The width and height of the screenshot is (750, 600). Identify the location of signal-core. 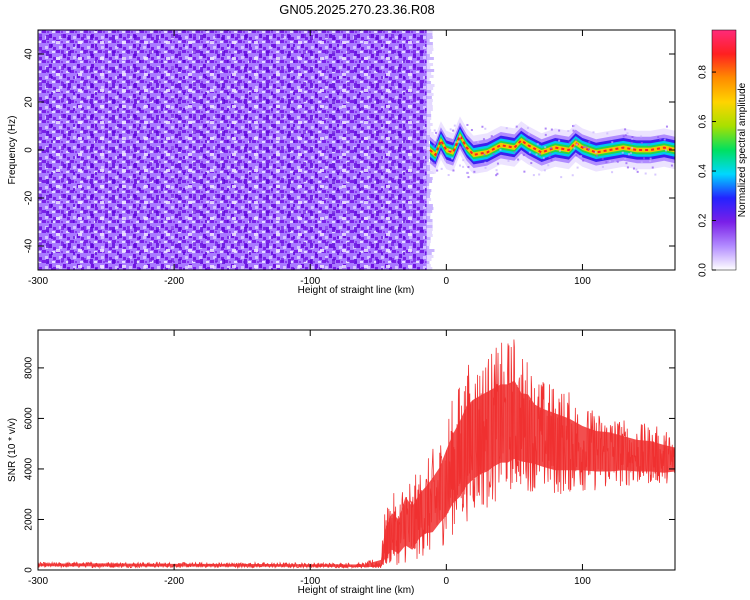
(552, 145).